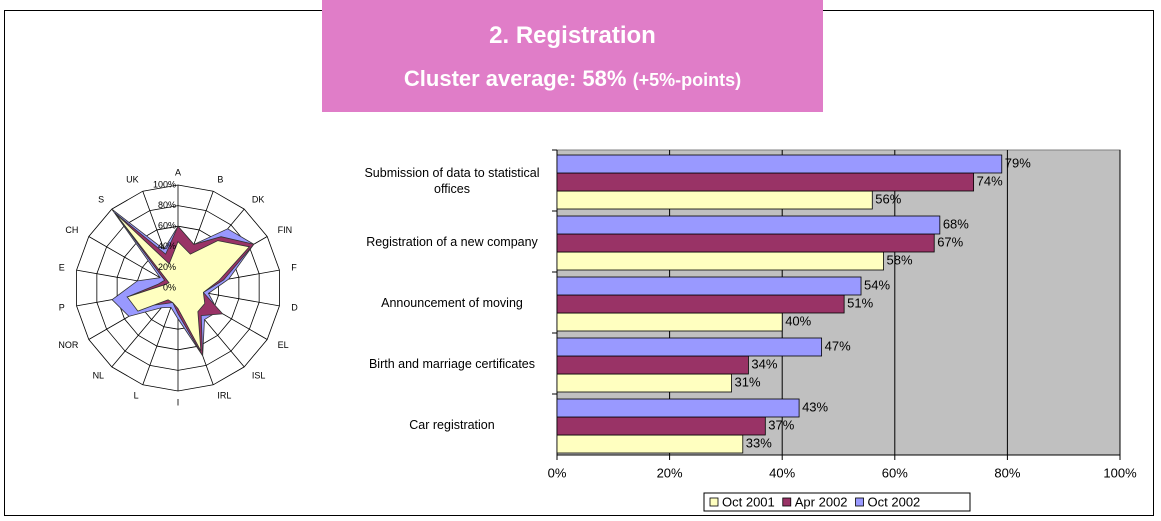  What do you see at coordinates (178, 172) in the screenshot?
I see `radar-category: A` at bounding box center [178, 172].